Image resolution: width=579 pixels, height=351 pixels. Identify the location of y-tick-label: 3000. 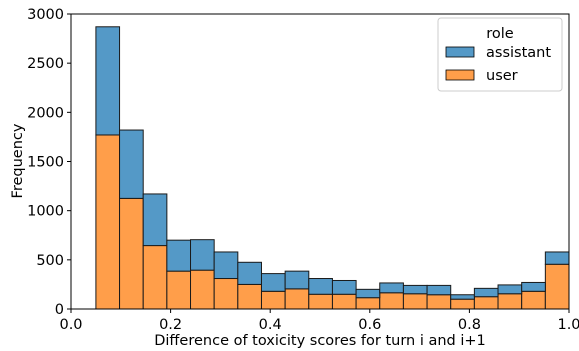
(45, 15).